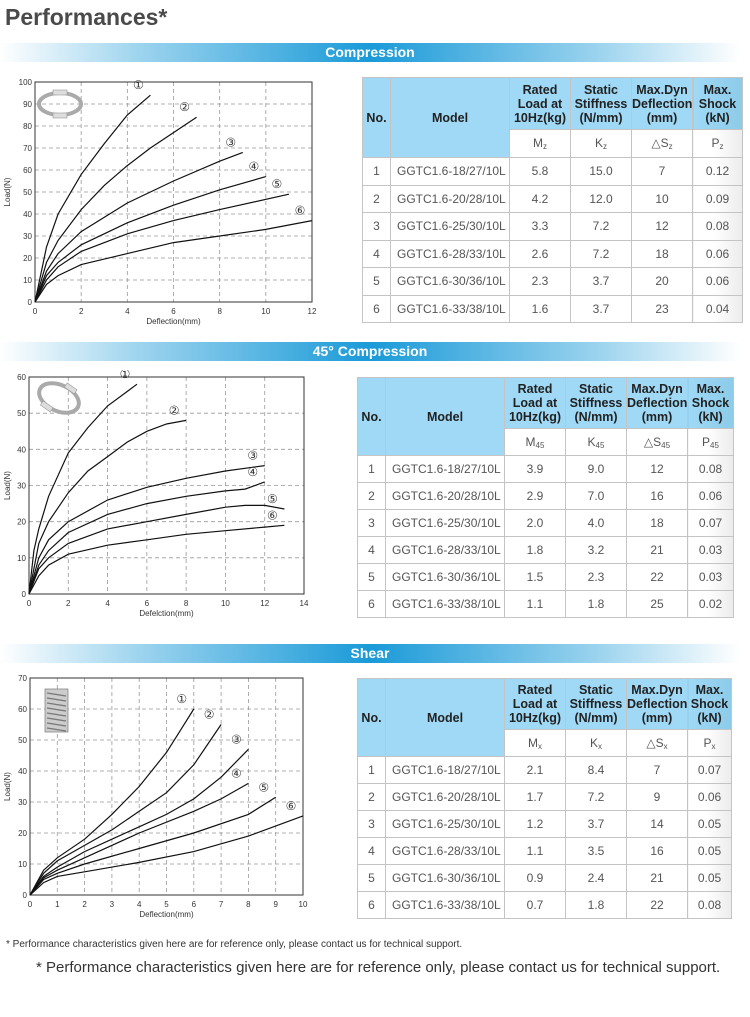  I want to click on header-no: No., so click(376, 117).